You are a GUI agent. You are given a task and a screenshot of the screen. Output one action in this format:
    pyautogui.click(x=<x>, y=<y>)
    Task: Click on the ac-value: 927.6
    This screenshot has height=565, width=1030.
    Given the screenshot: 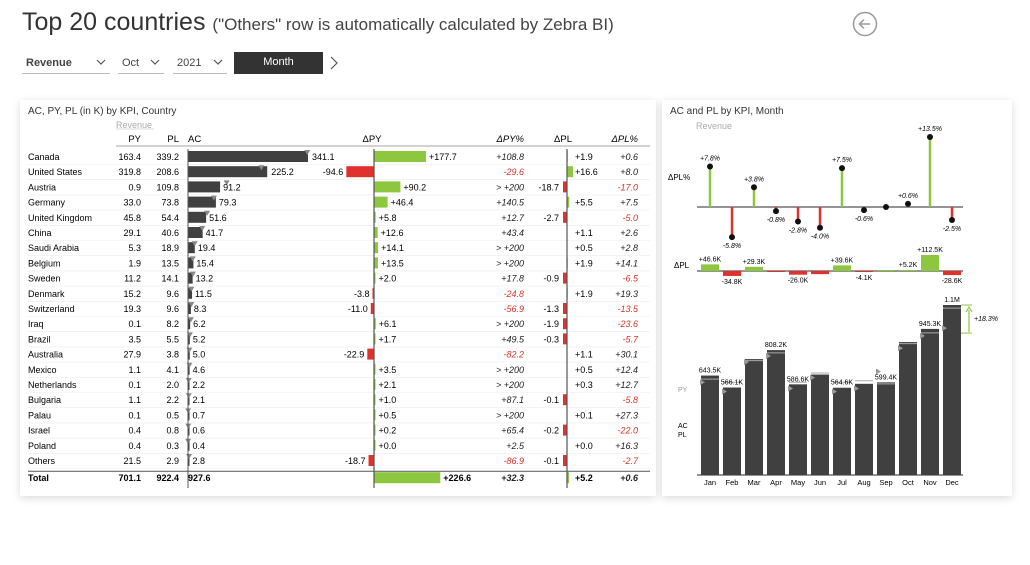 What is the action you would take?
    pyautogui.click(x=199, y=478)
    